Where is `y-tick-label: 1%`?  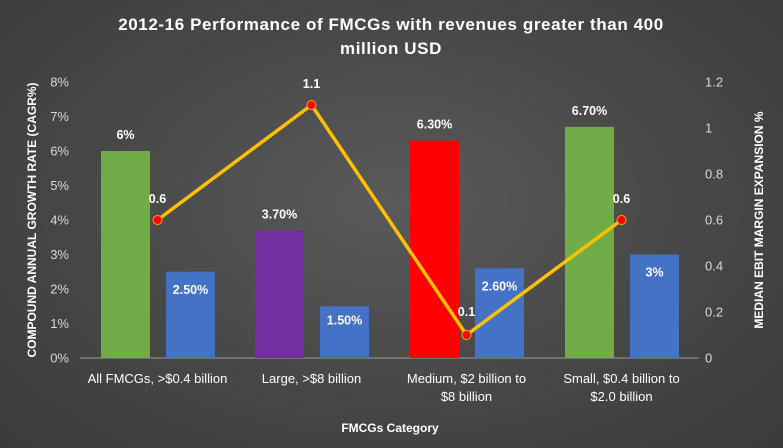 y-tick-label: 1% is located at coordinates (59, 323).